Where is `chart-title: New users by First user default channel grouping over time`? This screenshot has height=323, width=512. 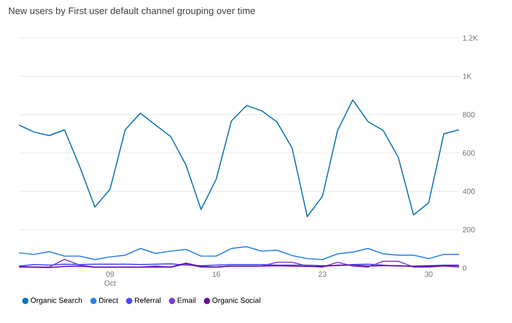
chart-title: New users by First user default channel grouping over time is located at coordinates (131, 11).